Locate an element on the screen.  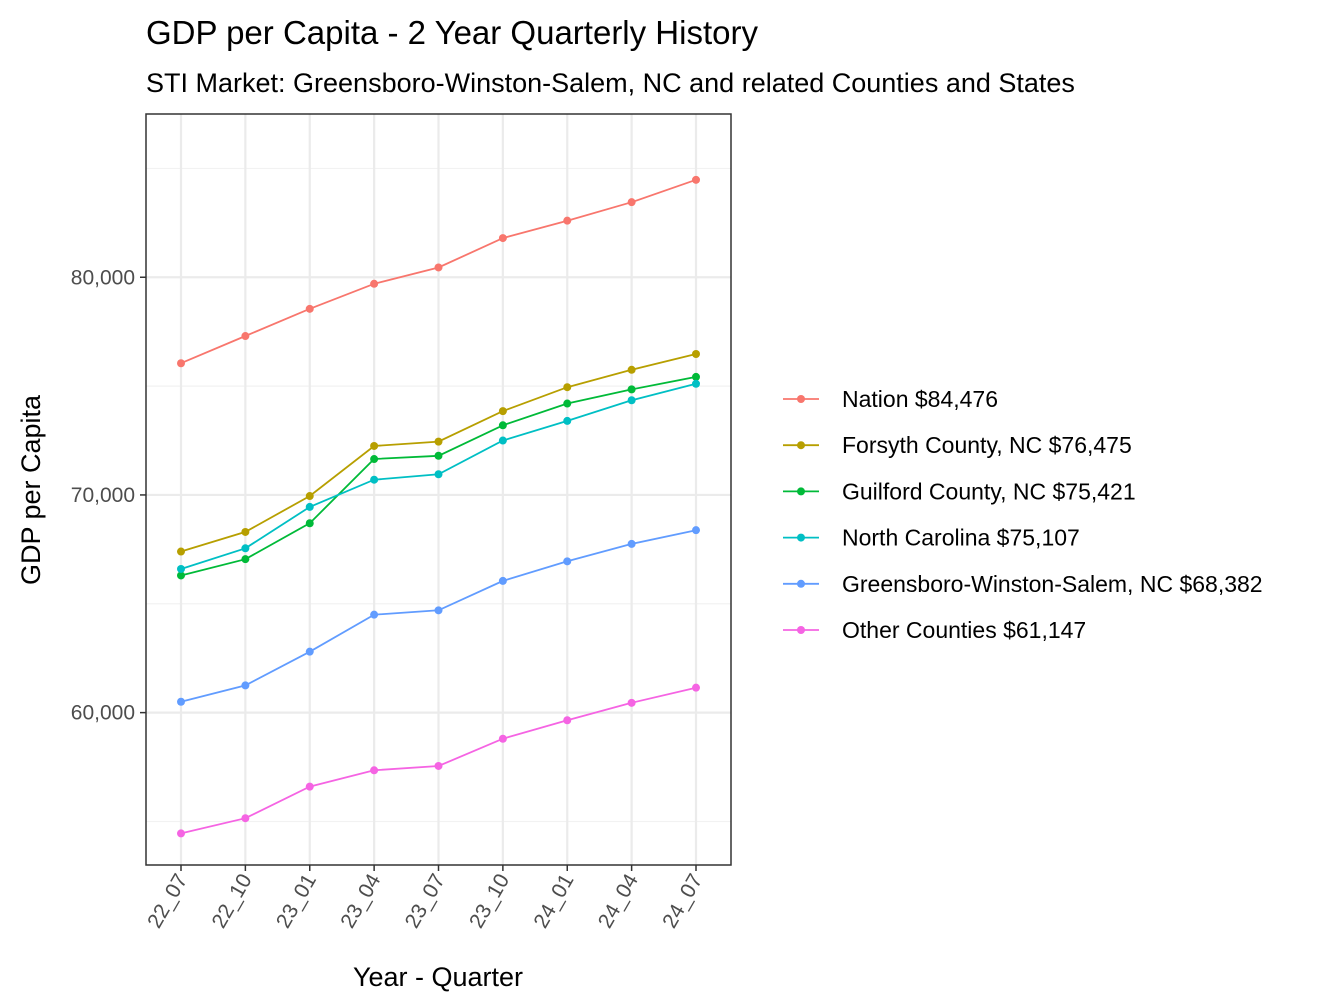
legend-label: Nation $84,476 is located at coordinates (920, 399).